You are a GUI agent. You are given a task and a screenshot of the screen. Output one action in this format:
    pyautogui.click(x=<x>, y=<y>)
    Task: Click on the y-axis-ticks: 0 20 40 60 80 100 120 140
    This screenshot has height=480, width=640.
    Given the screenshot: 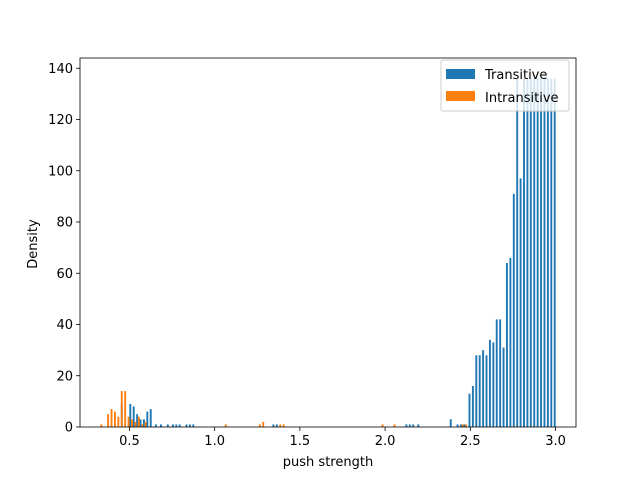 What is the action you would take?
    pyautogui.click(x=64, y=249)
    